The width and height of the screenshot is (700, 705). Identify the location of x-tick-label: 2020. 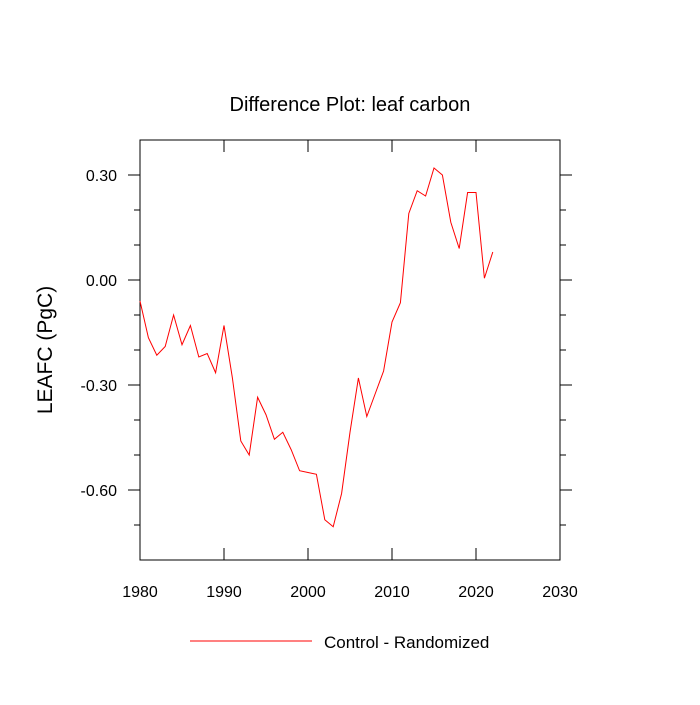
(476, 592).